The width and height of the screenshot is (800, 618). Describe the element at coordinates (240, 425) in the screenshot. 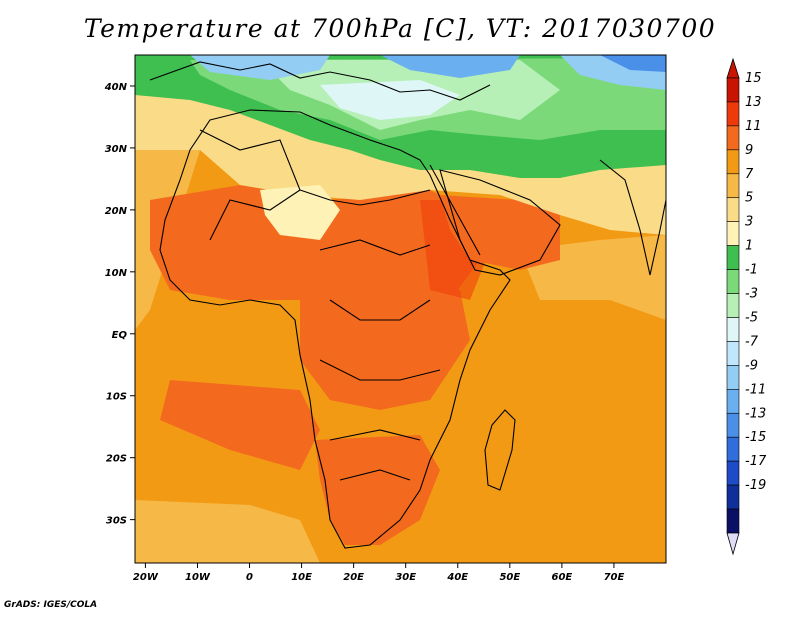

I see `warm-atlantic-south` at that location.